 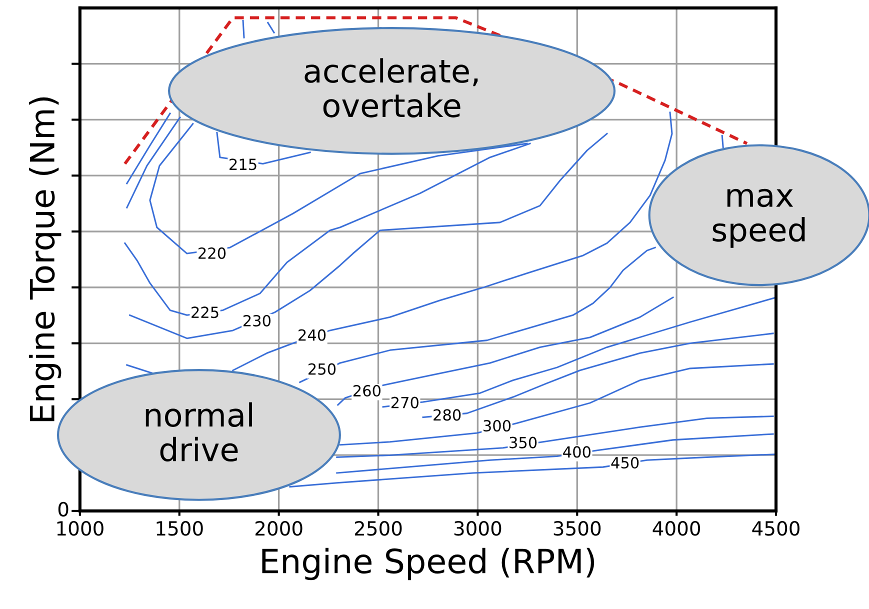 I want to click on x-tick-label: 3000, so click(x=478, y=528).